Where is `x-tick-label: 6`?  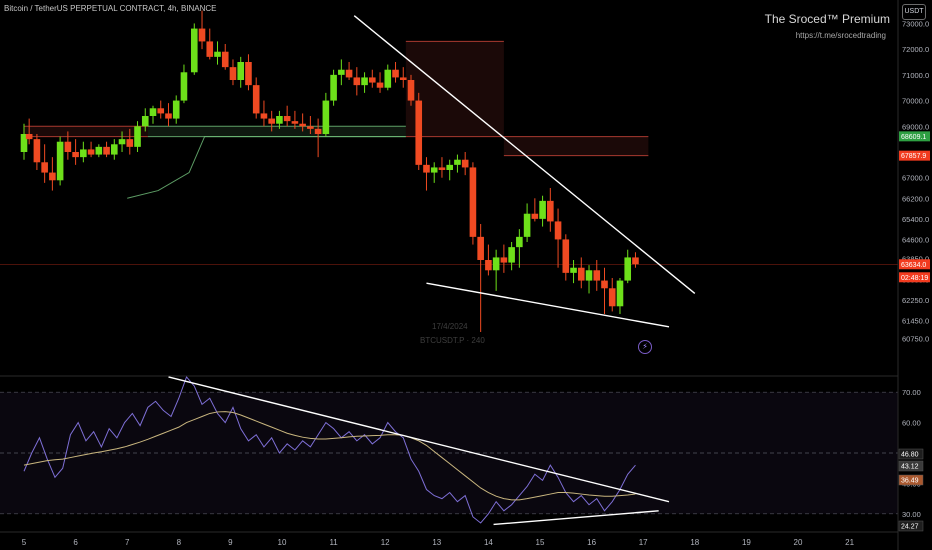
x-tick-label: 6 is located at coordinates (75, 542).